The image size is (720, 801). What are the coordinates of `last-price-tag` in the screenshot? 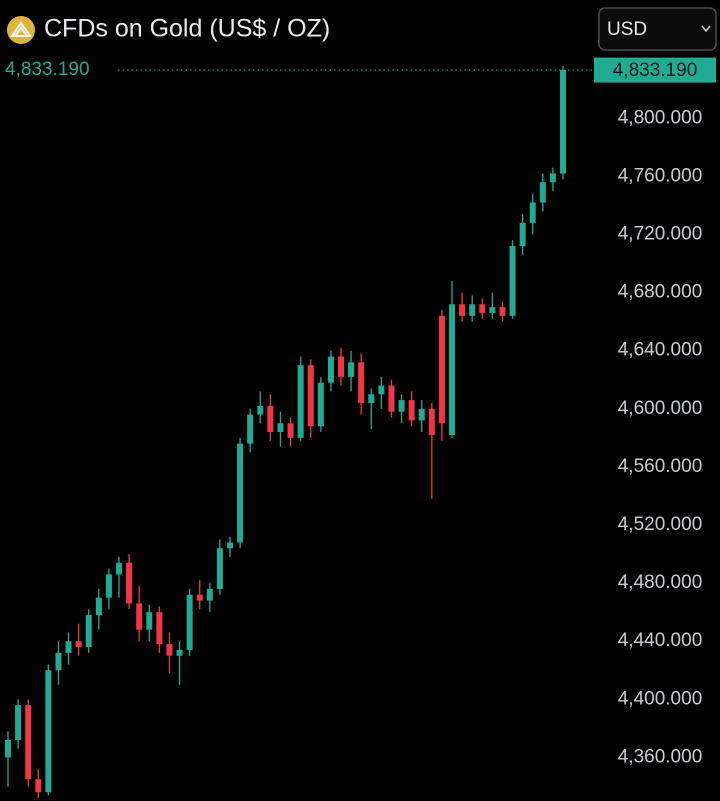 It's located at (655, 70).